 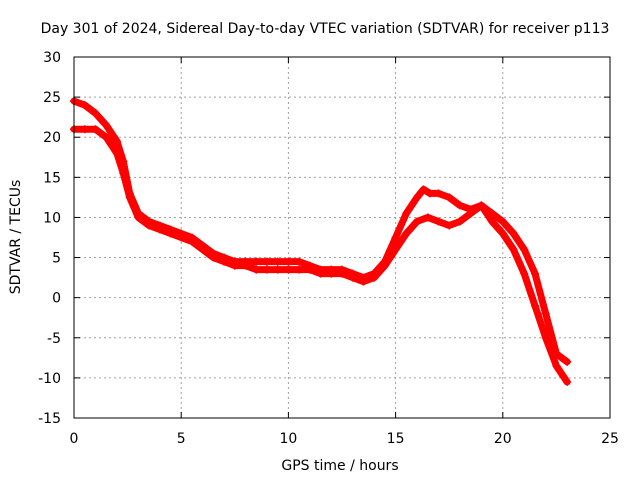 I want to click on x-tick-label: 0, so click(x=74, y=439).